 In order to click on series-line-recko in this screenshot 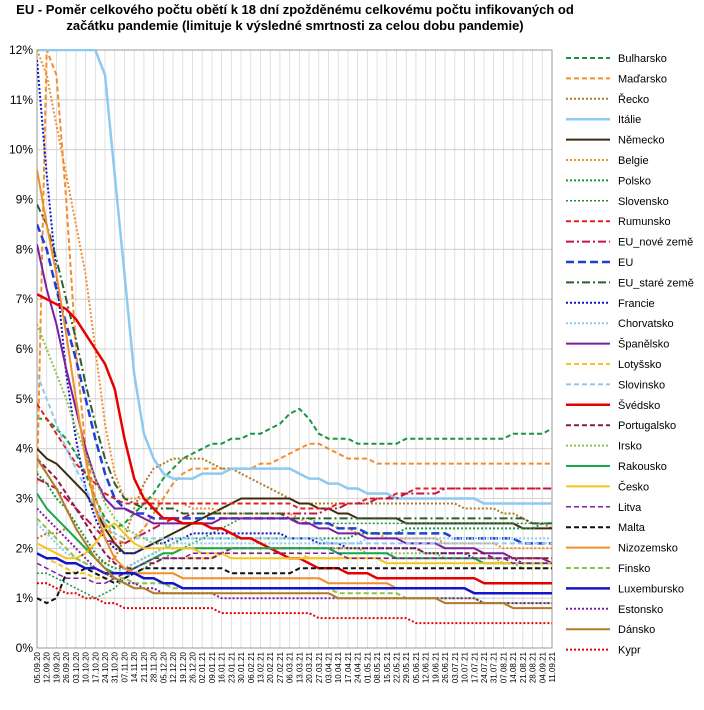, I will do `click(294, 511)`.